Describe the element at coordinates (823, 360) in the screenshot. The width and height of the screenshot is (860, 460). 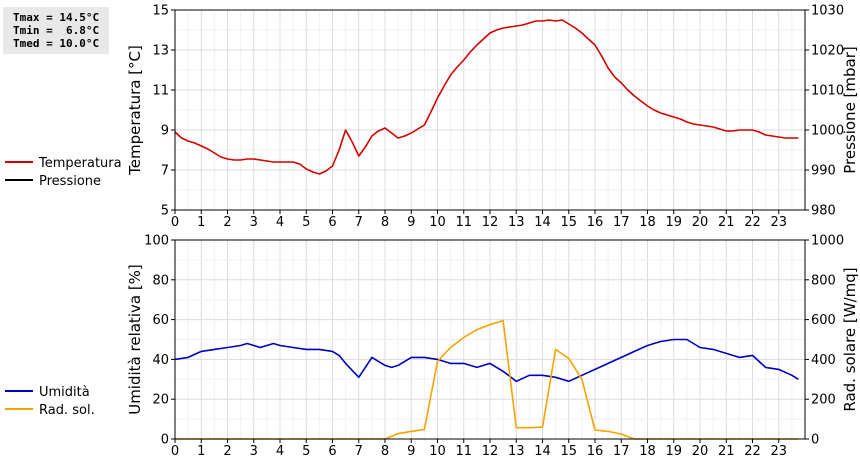
I see `y-tick-label-right: 400` at that location.